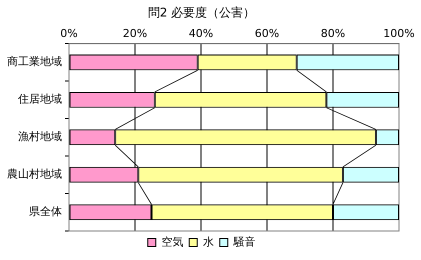 Image resolution: width=421 pixels, height=260 pixels. I want to click on y-tick-label: 商工業地域, so click(34, 61).